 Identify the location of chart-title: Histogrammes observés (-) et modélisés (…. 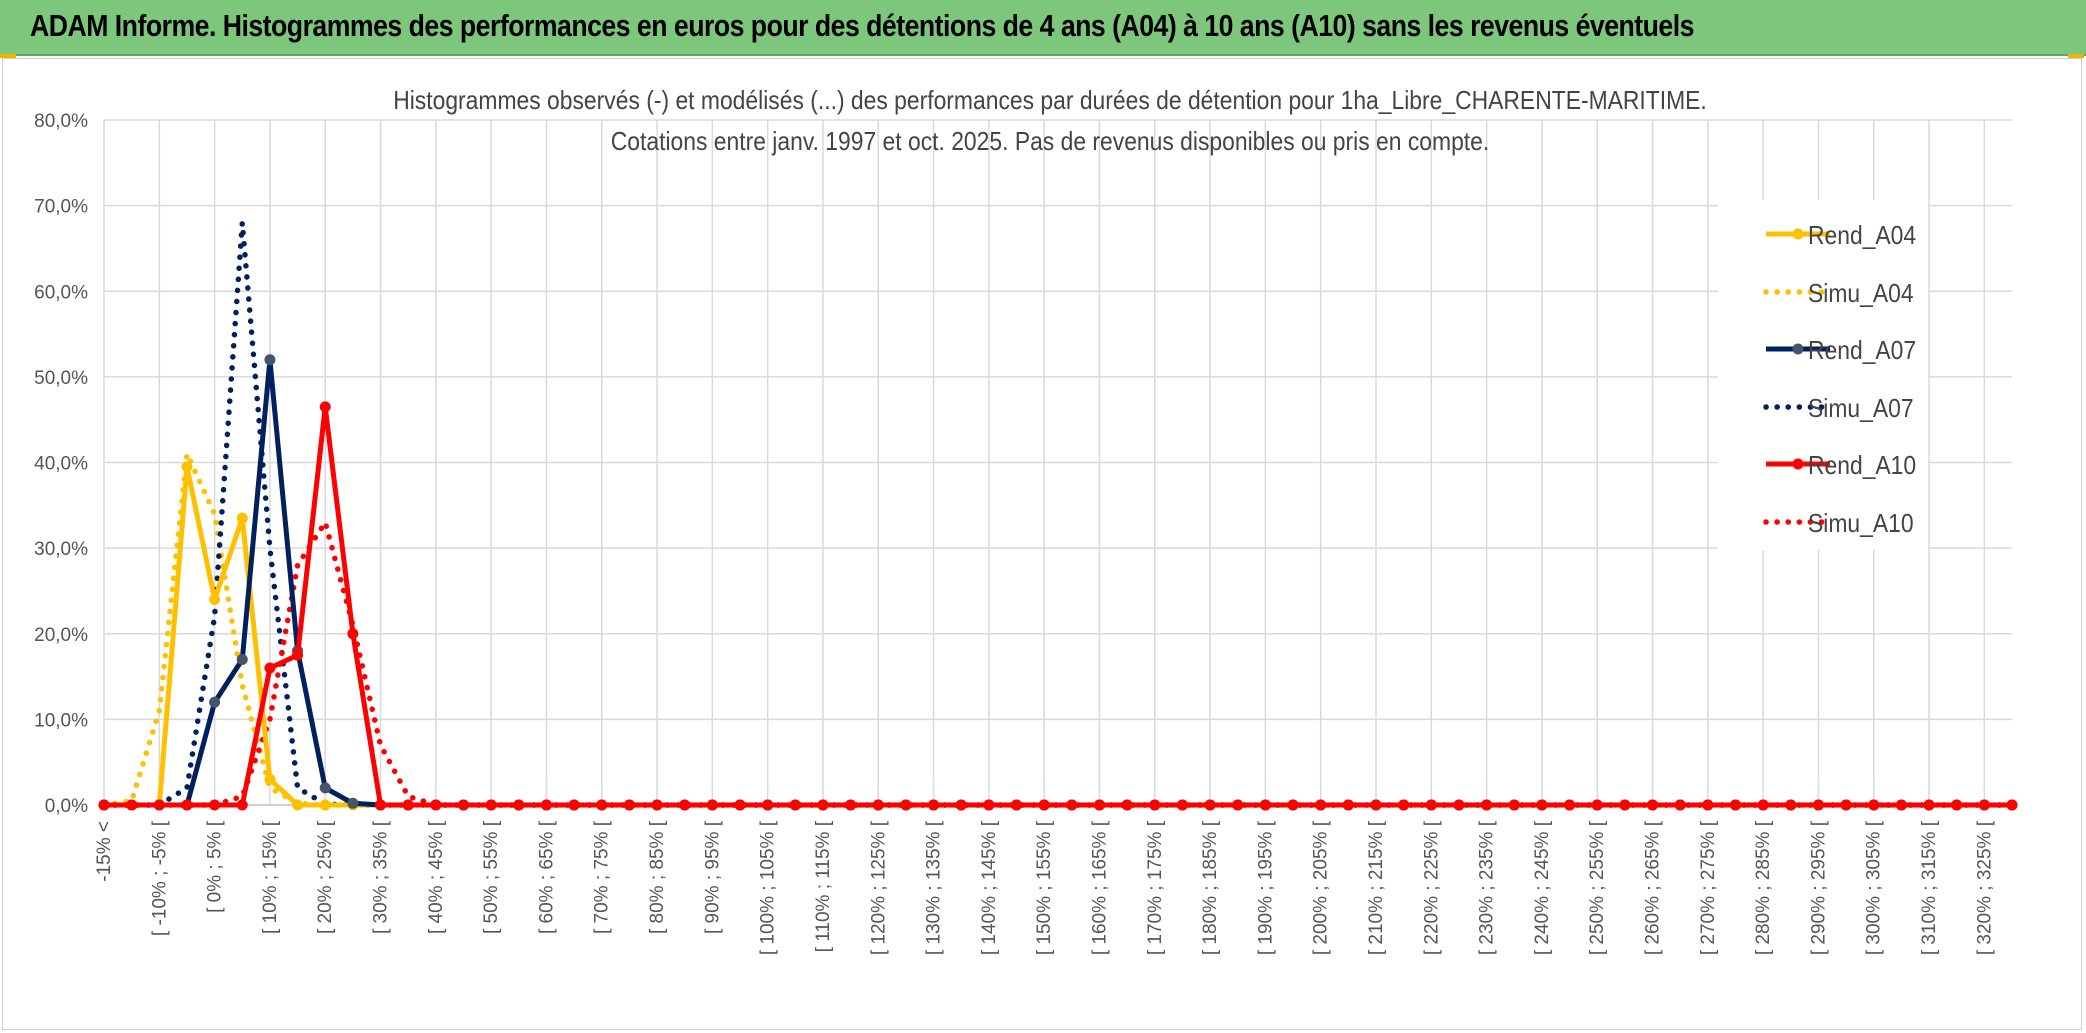
(1050, 100).